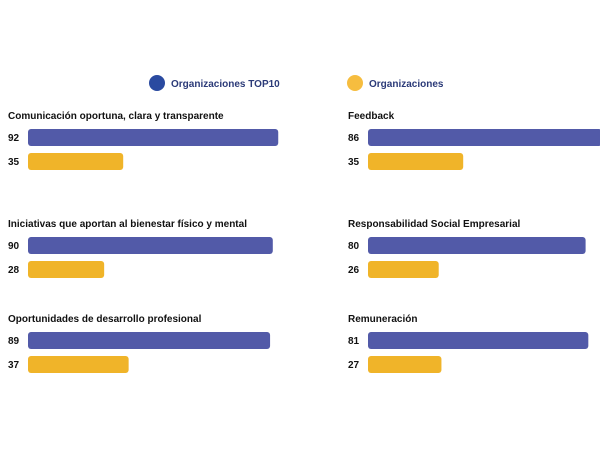  Describe the element at coordinates (354, 138) in the screenshot. I see `value-label-top10: 86` at that location.